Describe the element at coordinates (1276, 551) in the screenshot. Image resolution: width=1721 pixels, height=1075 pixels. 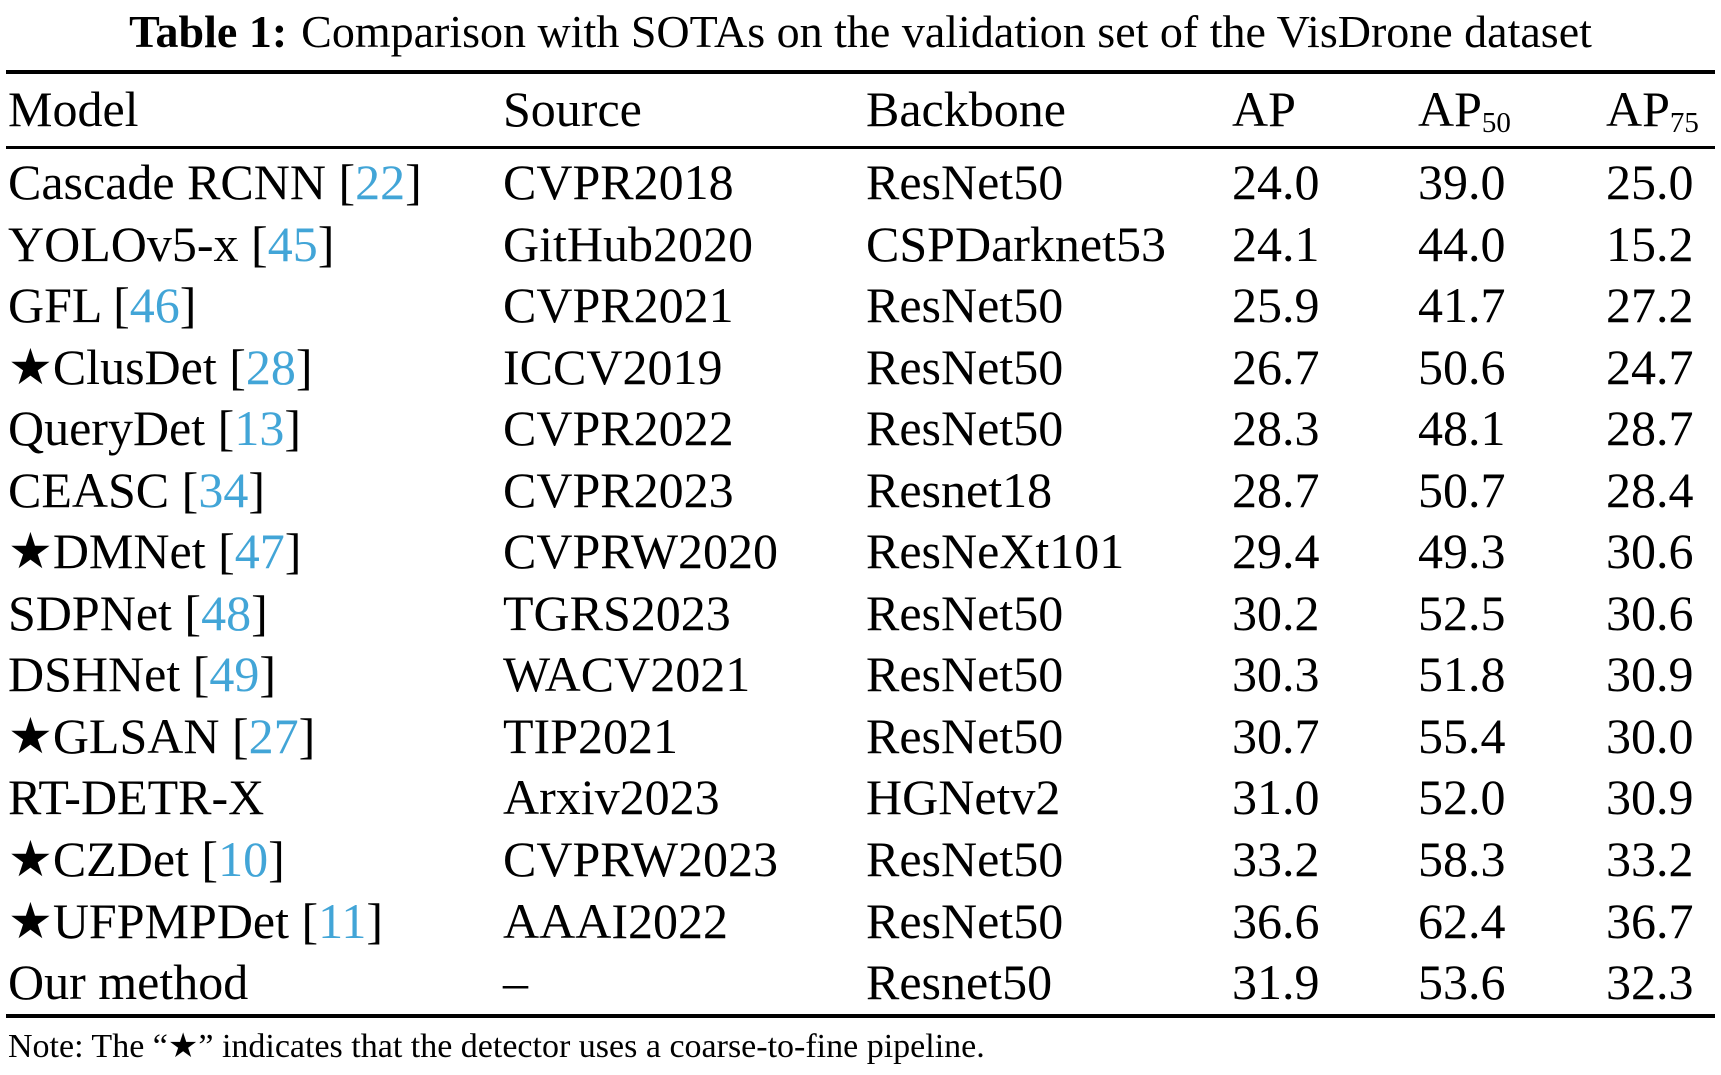
I see `ap-cell: 29.4` at that location.